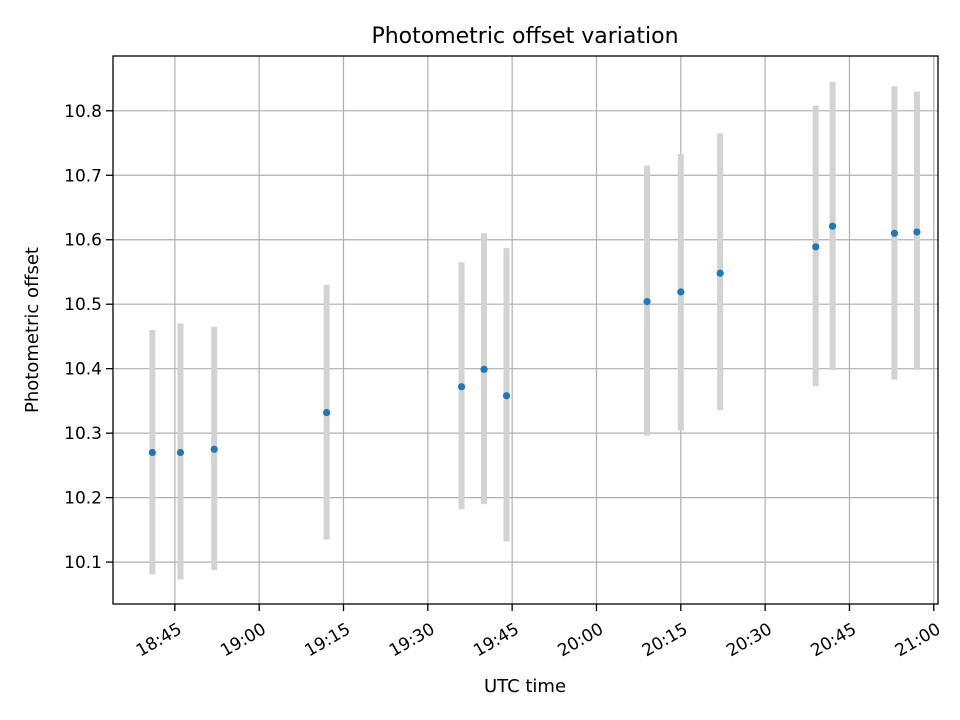  I want to click on x-tick-label: 20:30, so click(749, 640).